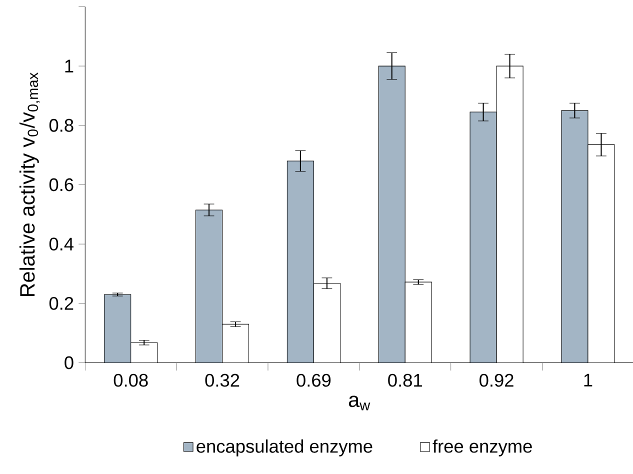  I want to click on legend-label: free enzyme, so click(482, 448).